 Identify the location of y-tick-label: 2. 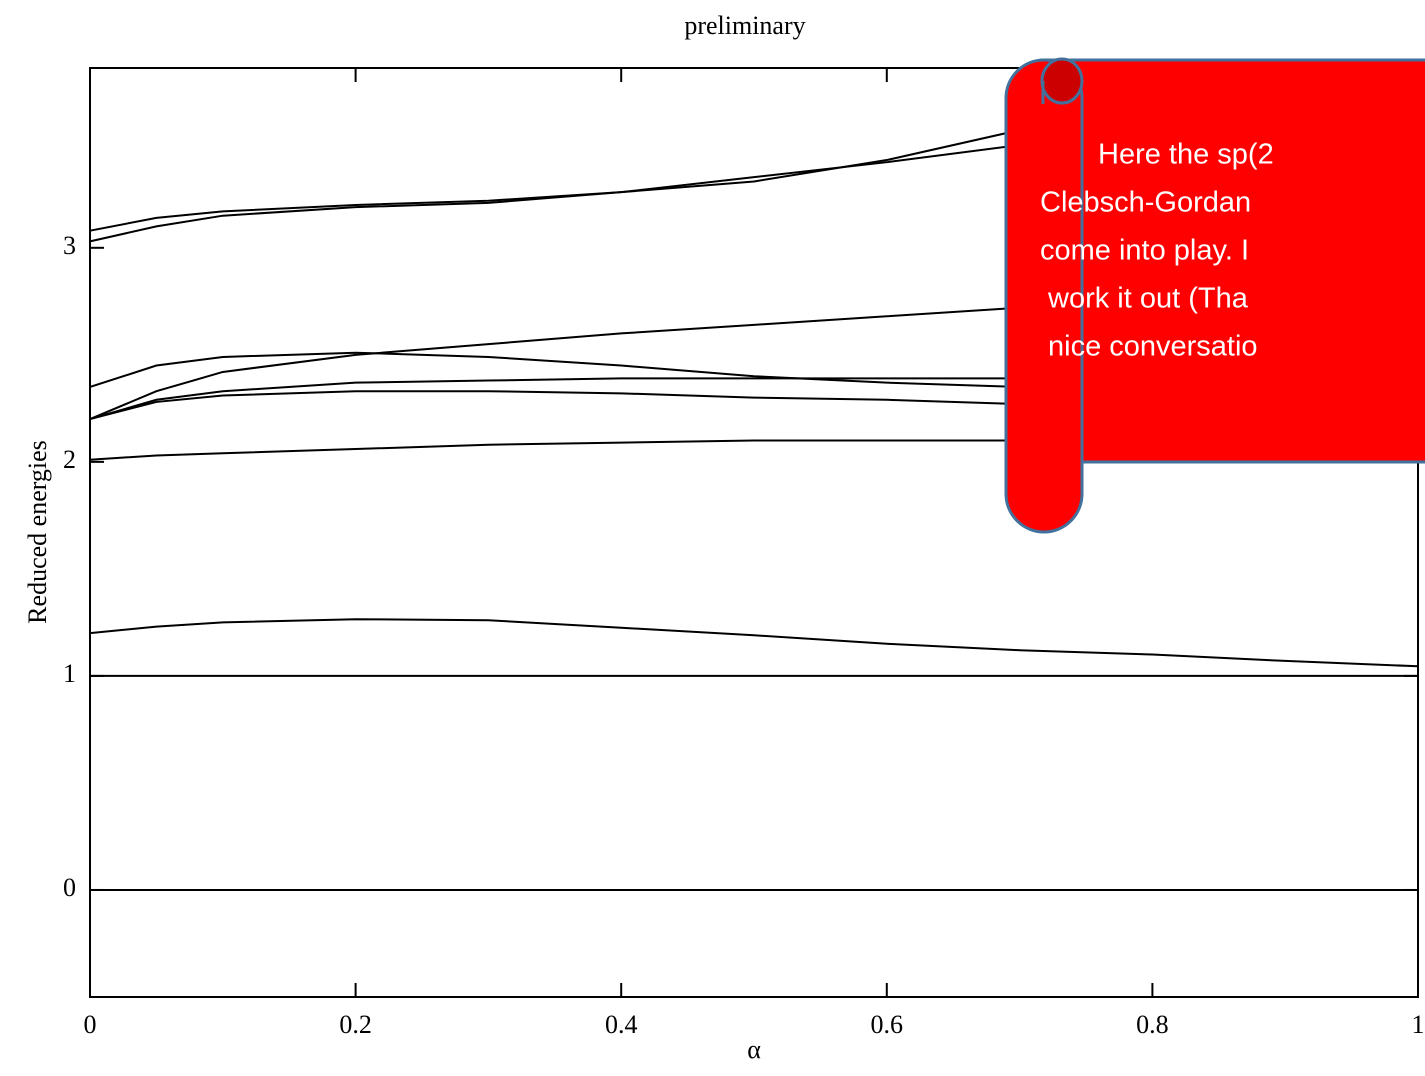
(69, 459).